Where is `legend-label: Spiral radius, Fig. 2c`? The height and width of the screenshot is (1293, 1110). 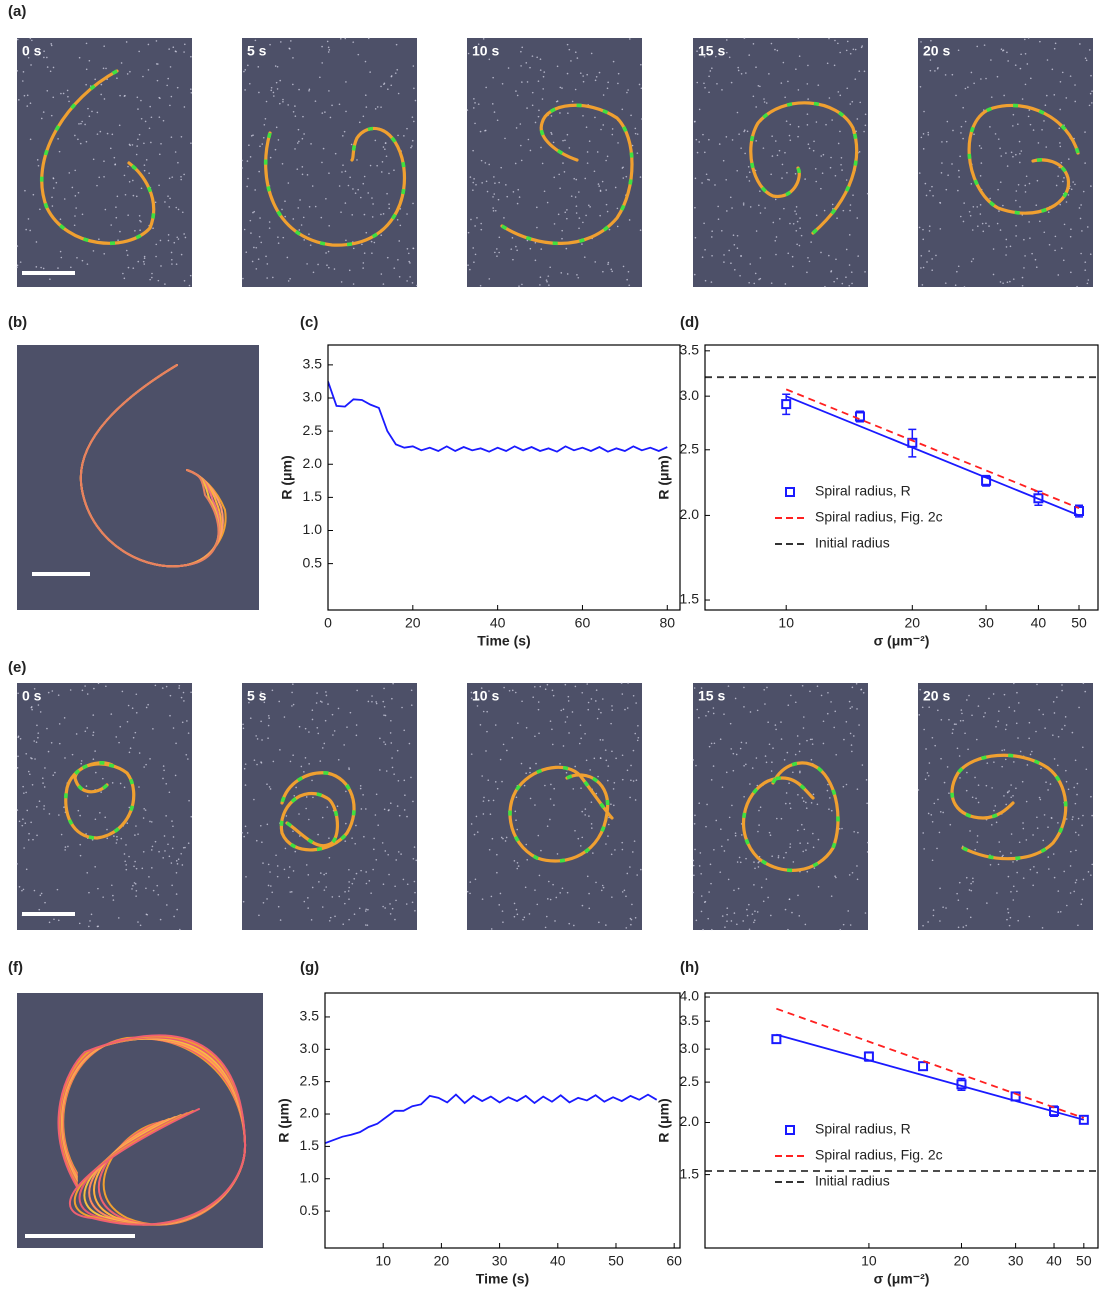
legend-label: Spiral radius, Fig. 2c is located at coordinates (879, 517).